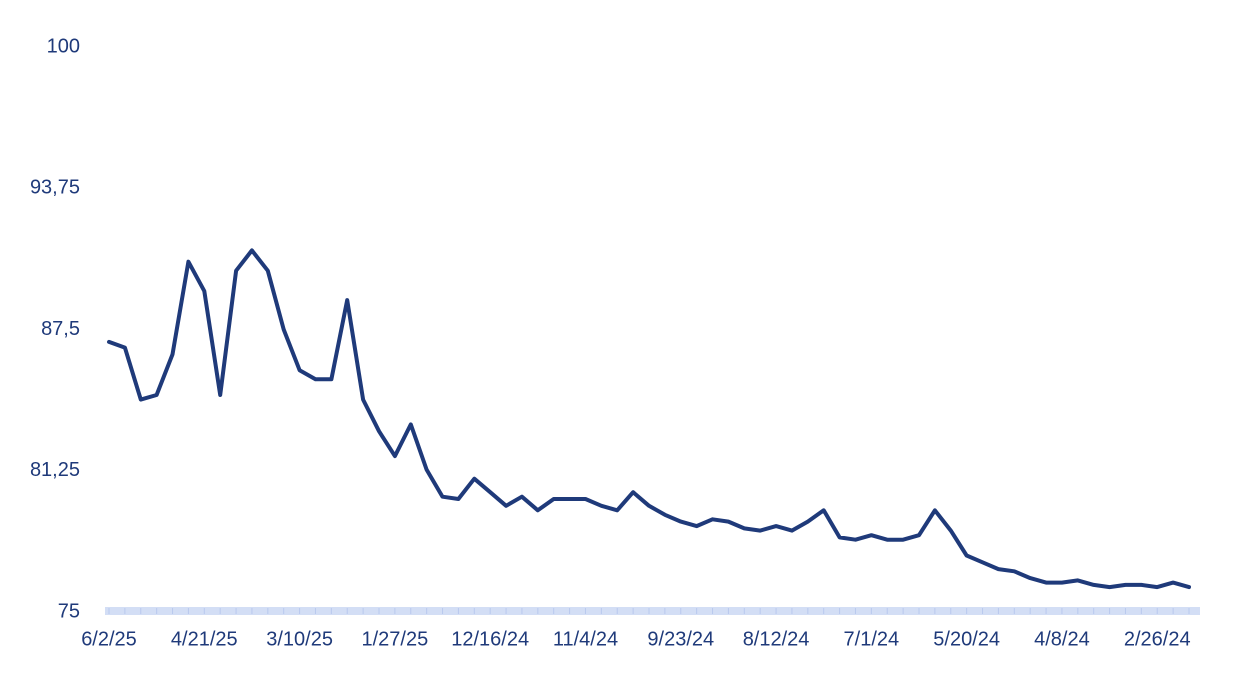 The image size is (1238, 674). I want to click on x-tick-label: 2/26/24, so click(1157, 639).